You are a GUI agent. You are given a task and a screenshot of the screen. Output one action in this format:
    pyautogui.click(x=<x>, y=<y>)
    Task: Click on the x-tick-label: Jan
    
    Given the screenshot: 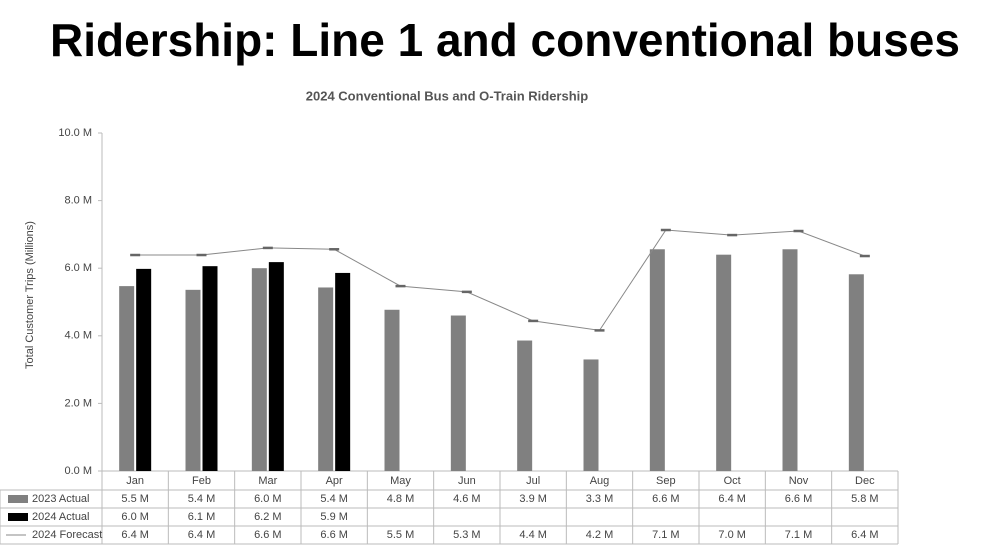 What is the action you would take?
    pyautogui.click(x=135, y=481)
    